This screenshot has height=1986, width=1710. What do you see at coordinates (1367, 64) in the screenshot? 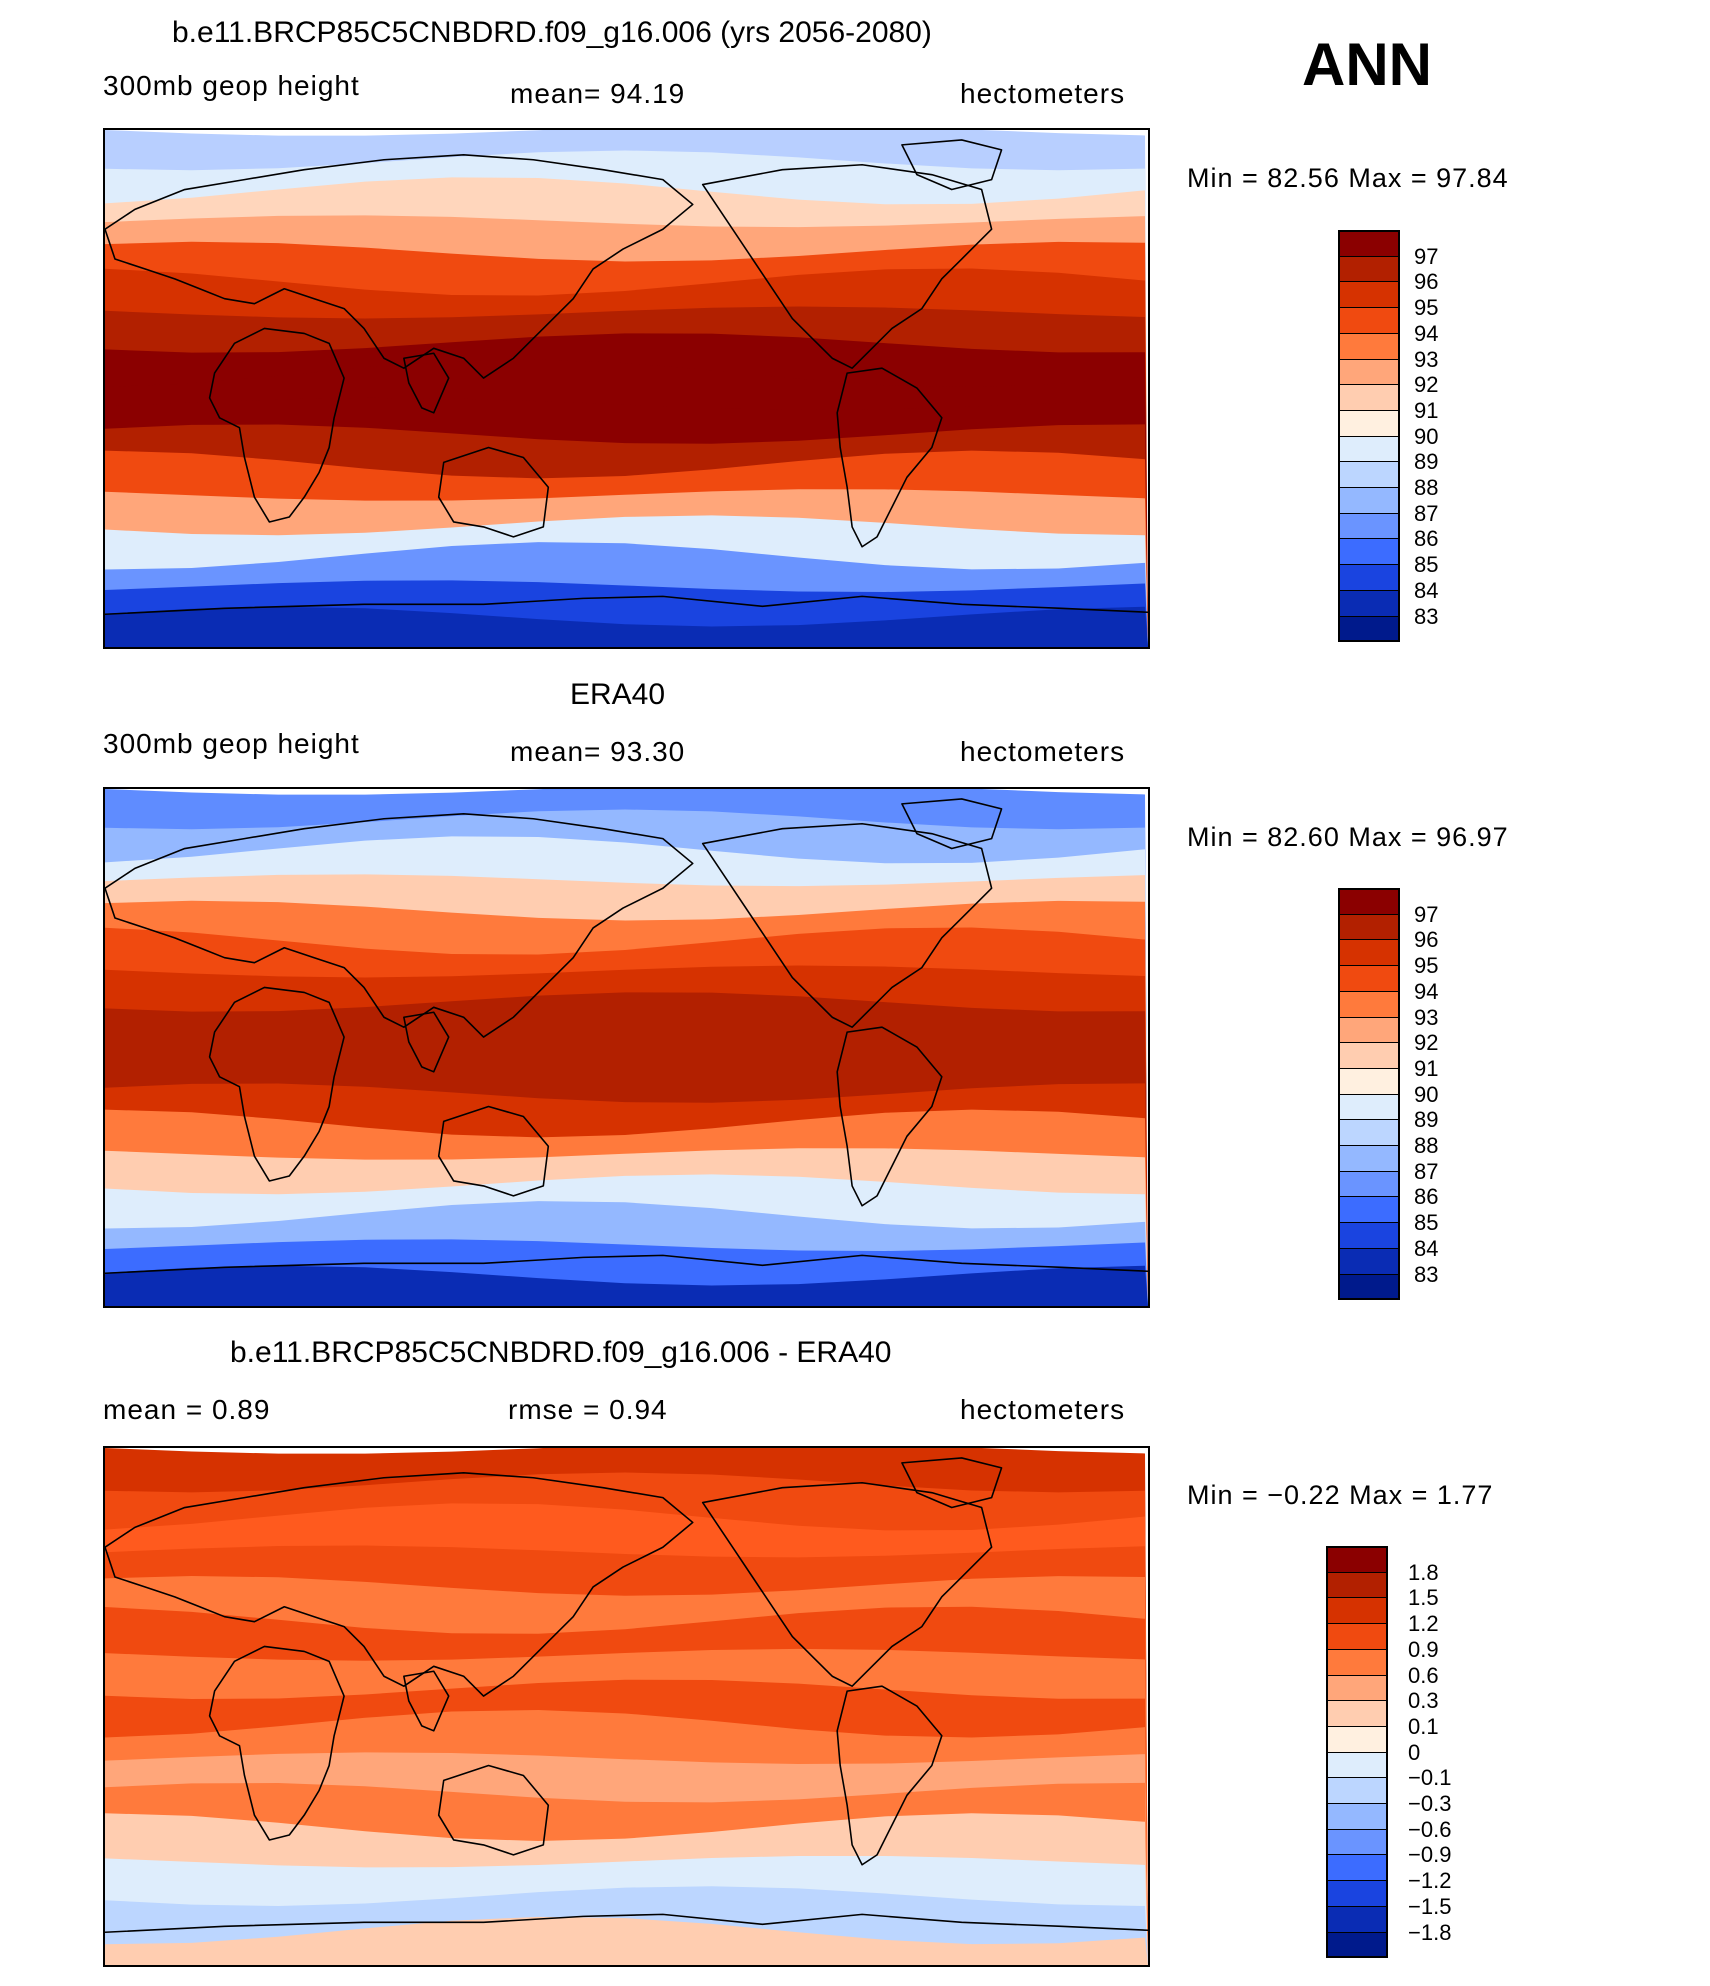
I see `season-label: ANN` at bounding box center [1367, 64].